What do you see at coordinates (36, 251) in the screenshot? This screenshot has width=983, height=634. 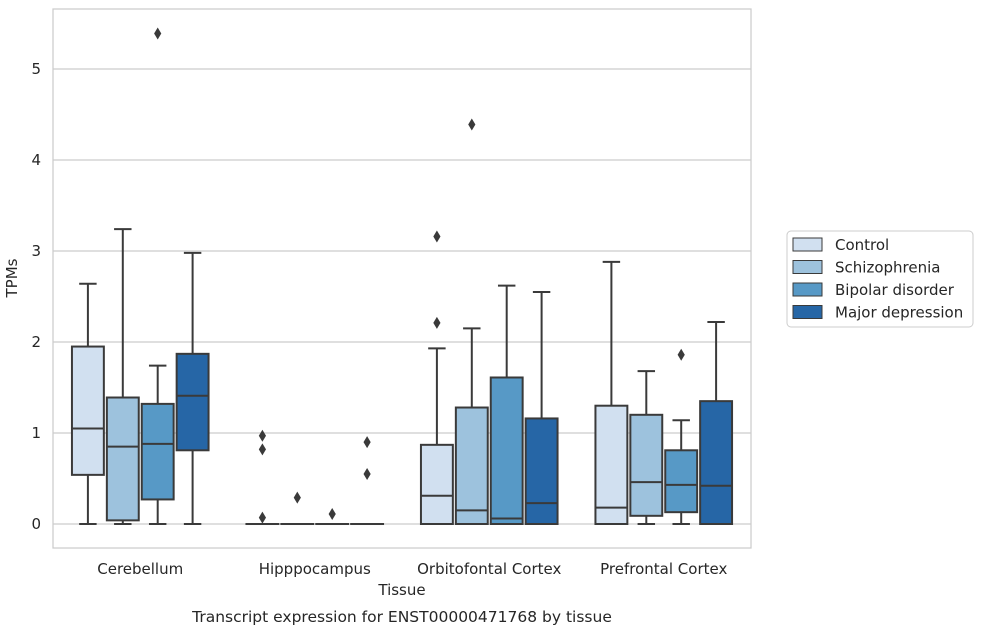 I see `y-tick-label: 3` at bounding box center [36, 251].